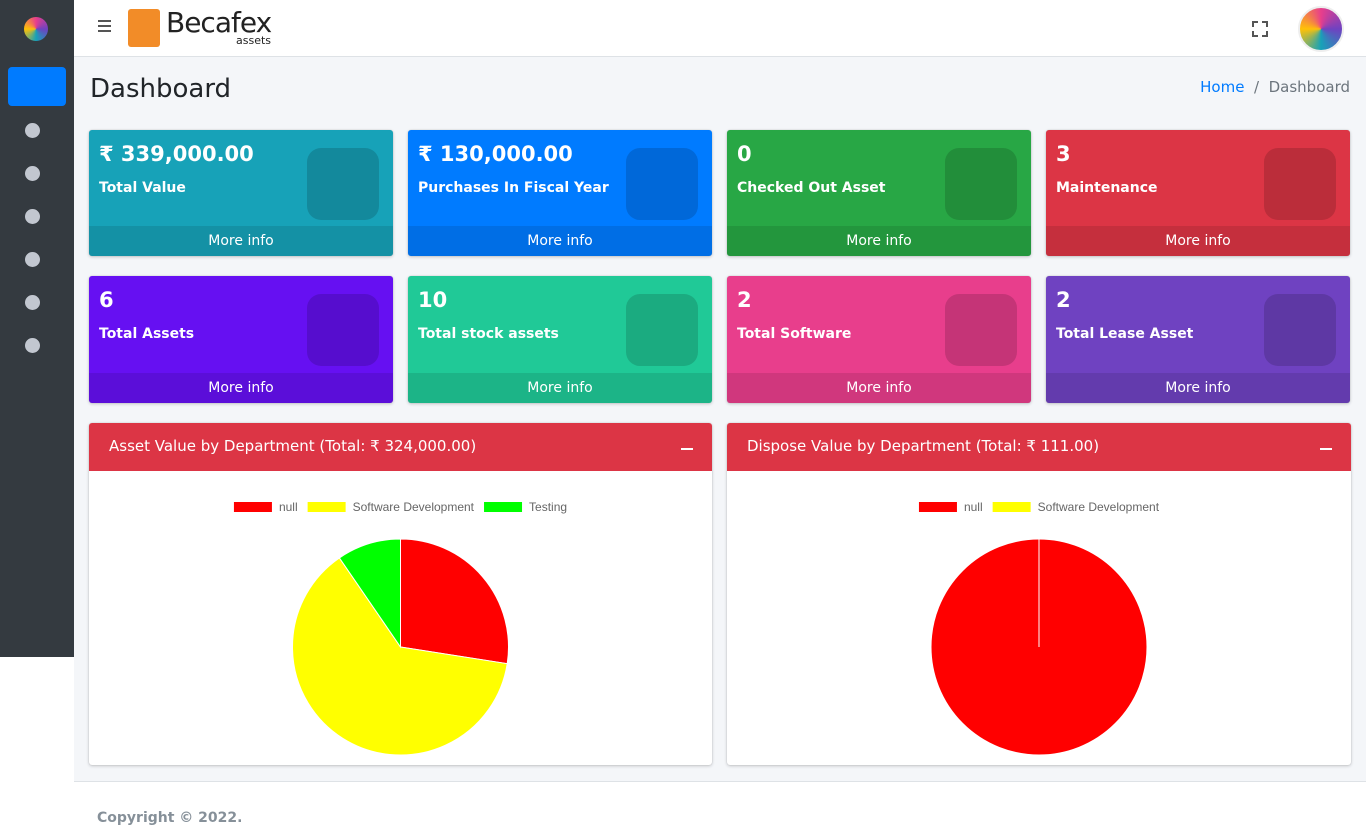 This screenshot has width=1366, height=838. I want to click on fullscreen, so click(1260, 29).